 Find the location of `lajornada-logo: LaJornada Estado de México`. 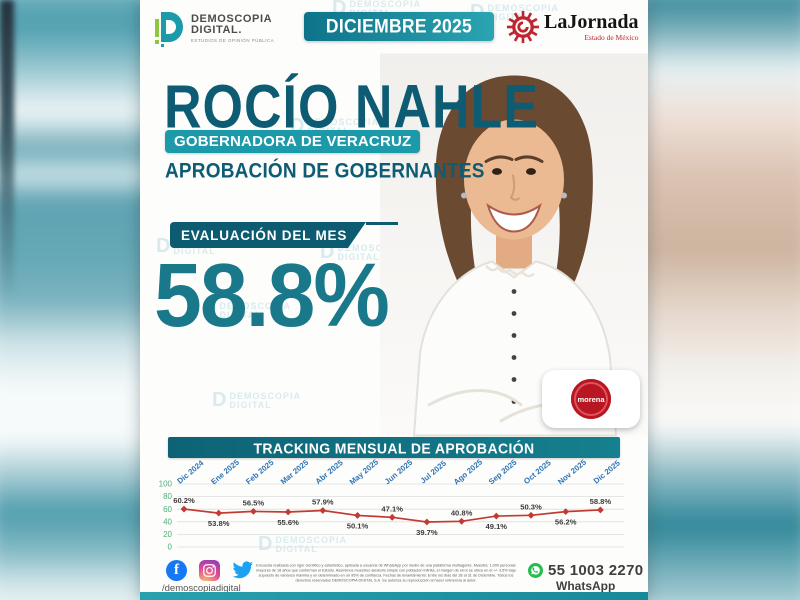

lajornada-logo: LaJornada Estado de México is located at coordinates (572, 27).